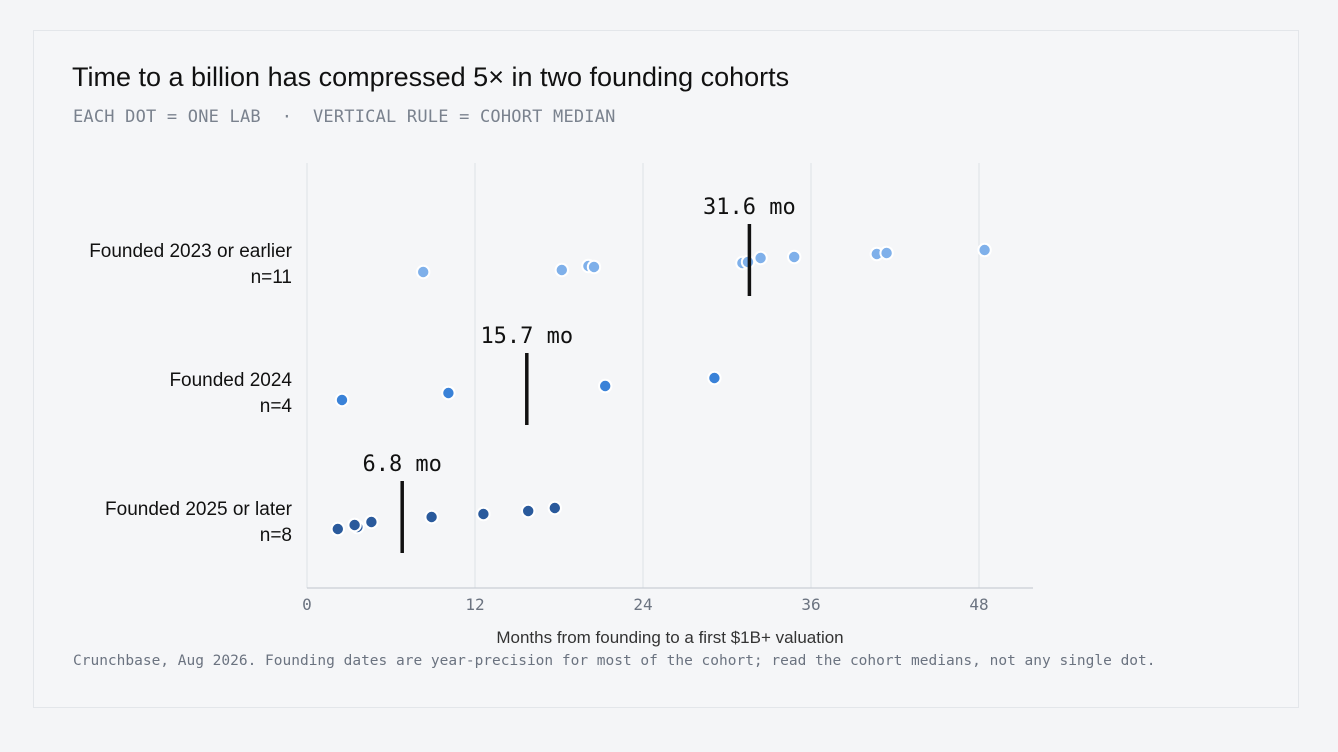 The height and width of the screenshot is (752, 1338). I want to click on x-tick-label-36: 36, so click(810, 604).